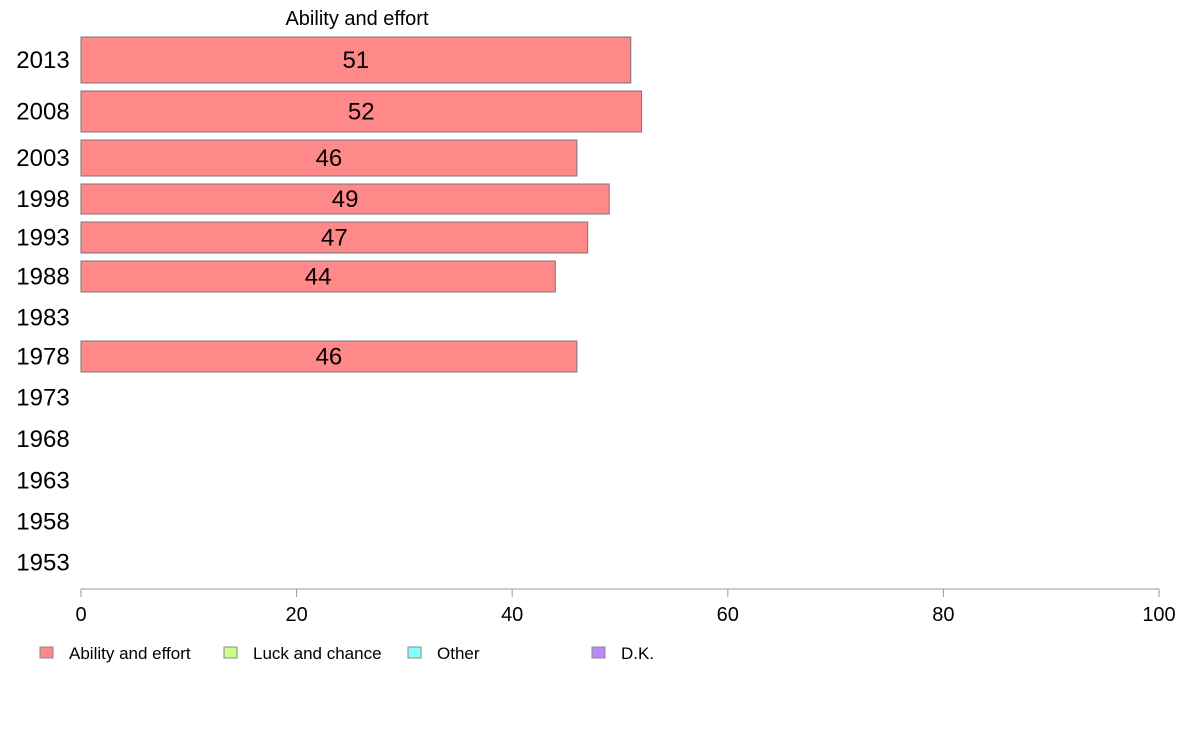  Describe the element at coordinates (42, 112) in the screenshot. I see `y-tick-label: 2008` at that location.